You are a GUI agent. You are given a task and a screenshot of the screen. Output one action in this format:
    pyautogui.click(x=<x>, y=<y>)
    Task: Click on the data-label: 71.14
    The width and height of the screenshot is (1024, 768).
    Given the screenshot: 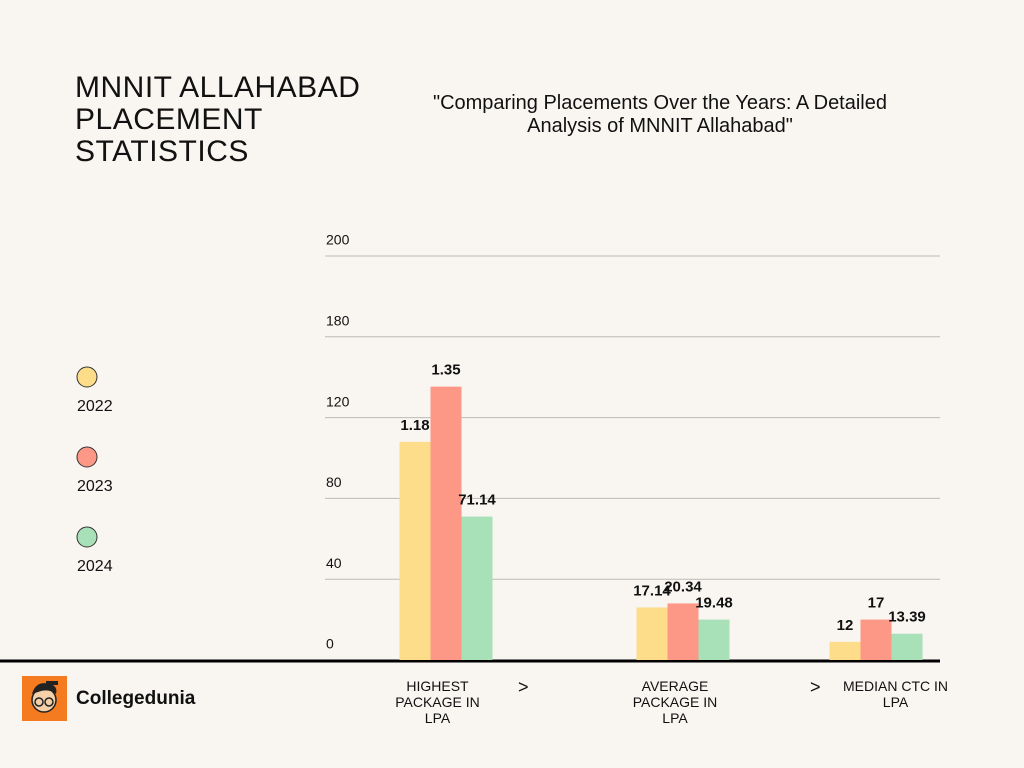 What is the action you would take?
    pyautogui.click(x=477, y=500)
    